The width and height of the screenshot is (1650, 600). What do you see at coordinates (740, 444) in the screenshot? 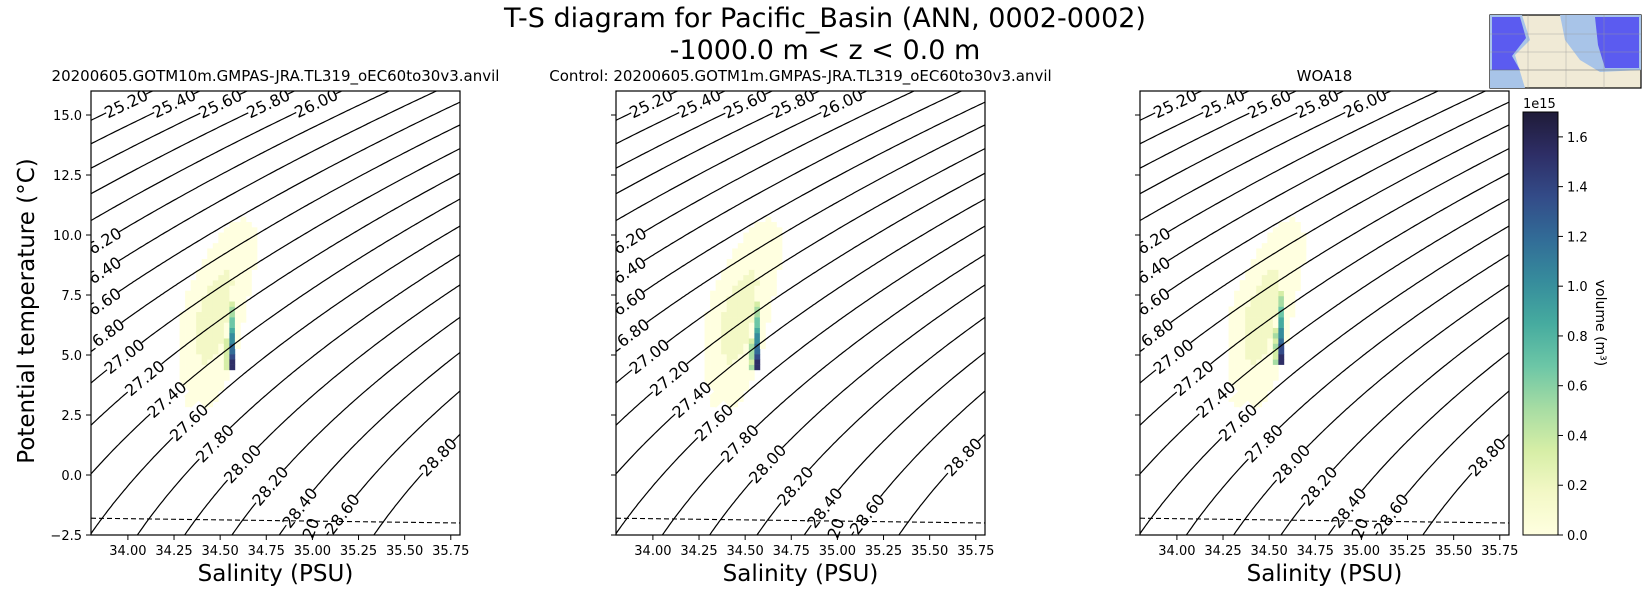
I see `density-contour-label: 27.80` at bounding box center [740, 444].